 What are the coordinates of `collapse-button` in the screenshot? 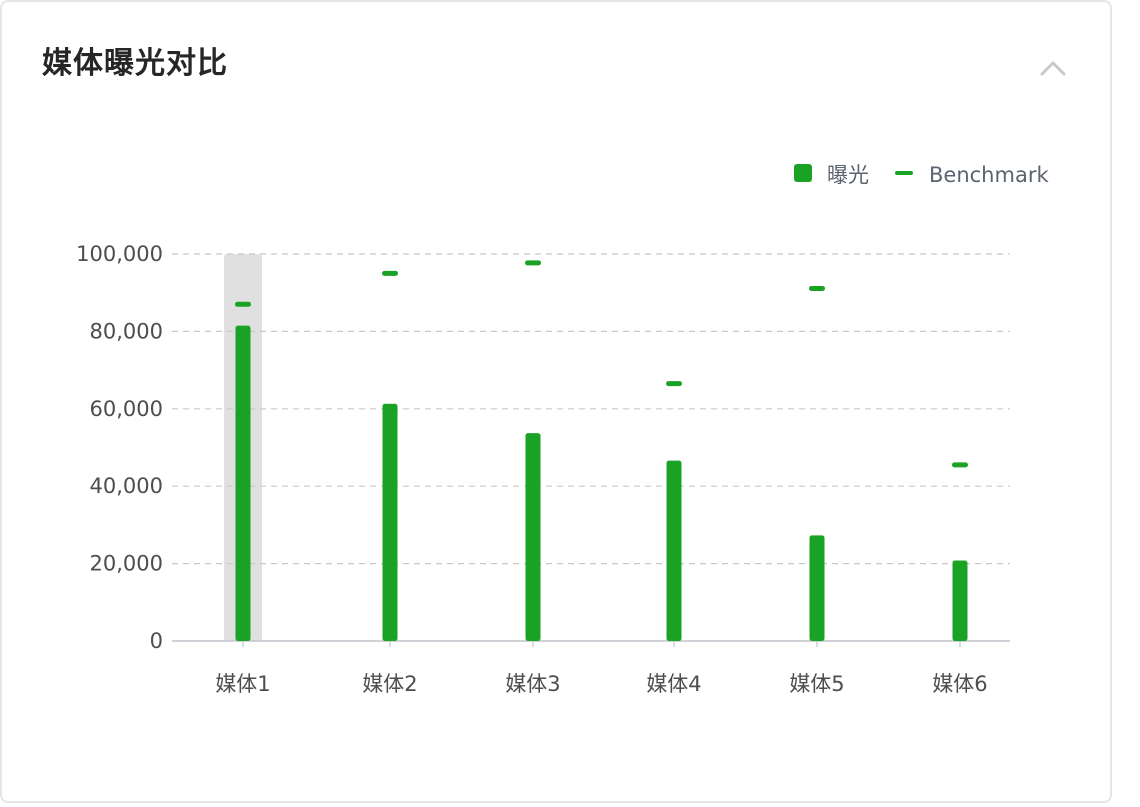 It's located at (1053, 68).